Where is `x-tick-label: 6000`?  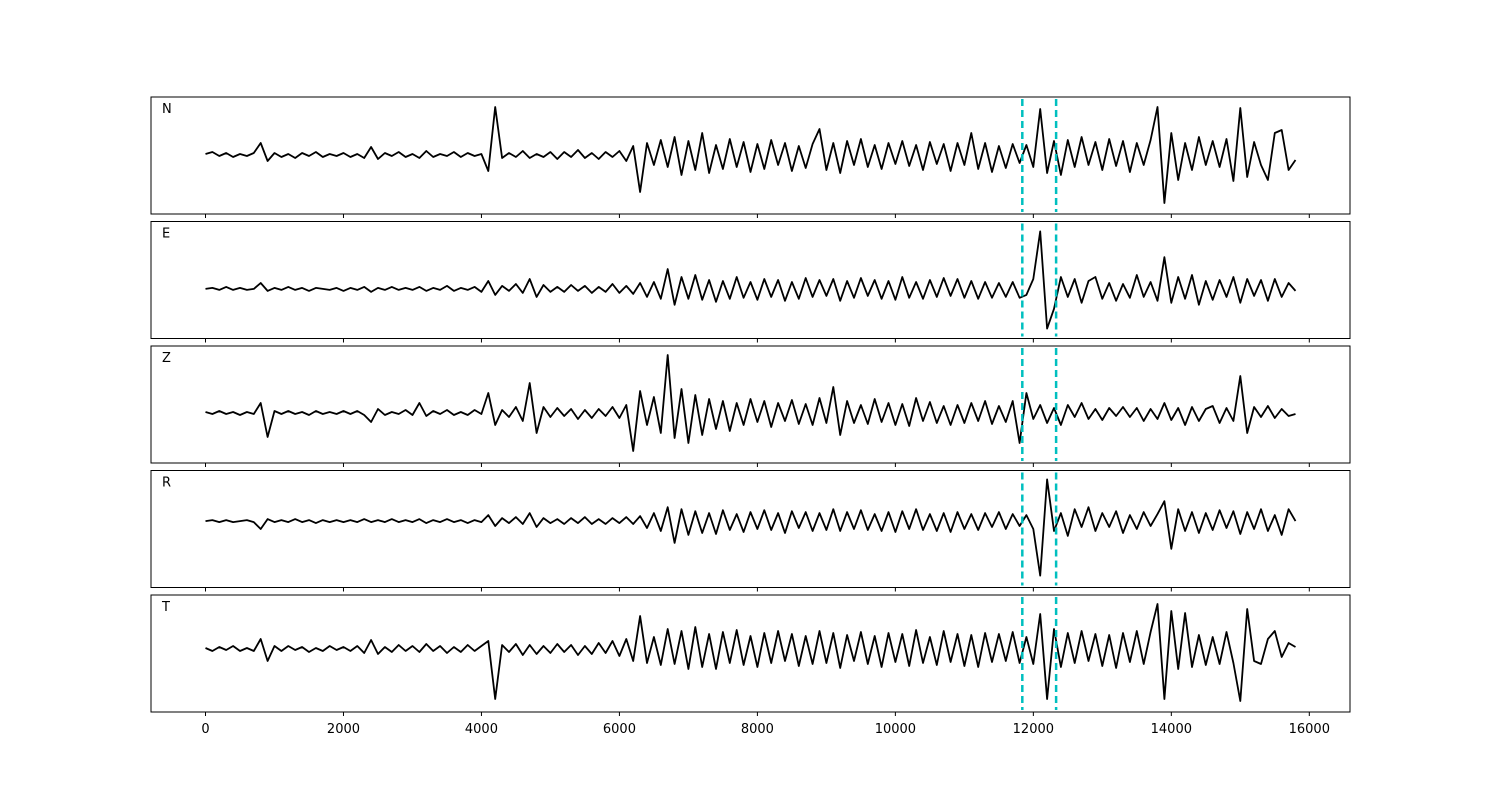
x-tick-label: 6000 is located at coordinates (619, 729).